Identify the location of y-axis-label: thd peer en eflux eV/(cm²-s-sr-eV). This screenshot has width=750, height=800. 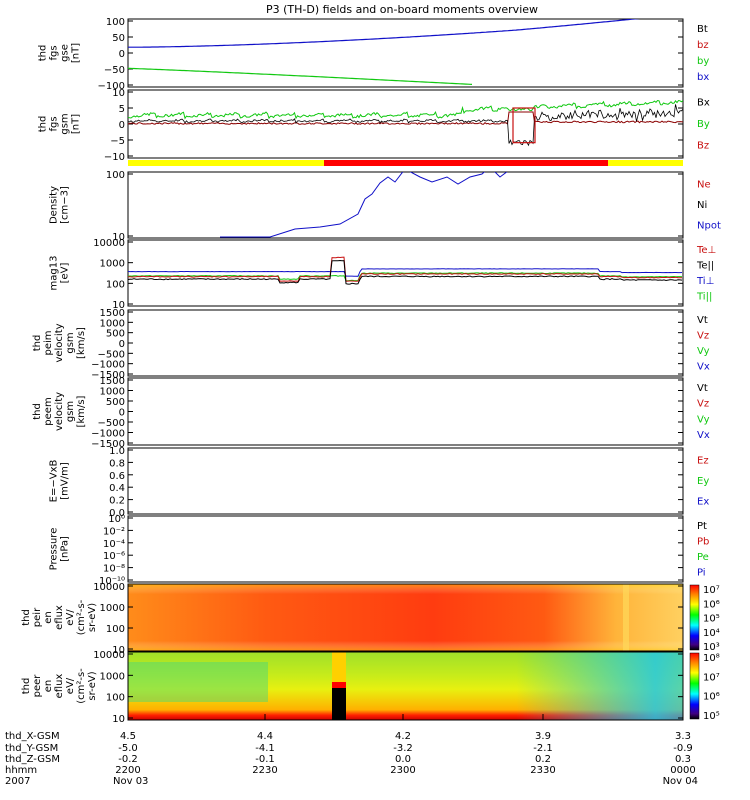
(59, 686).